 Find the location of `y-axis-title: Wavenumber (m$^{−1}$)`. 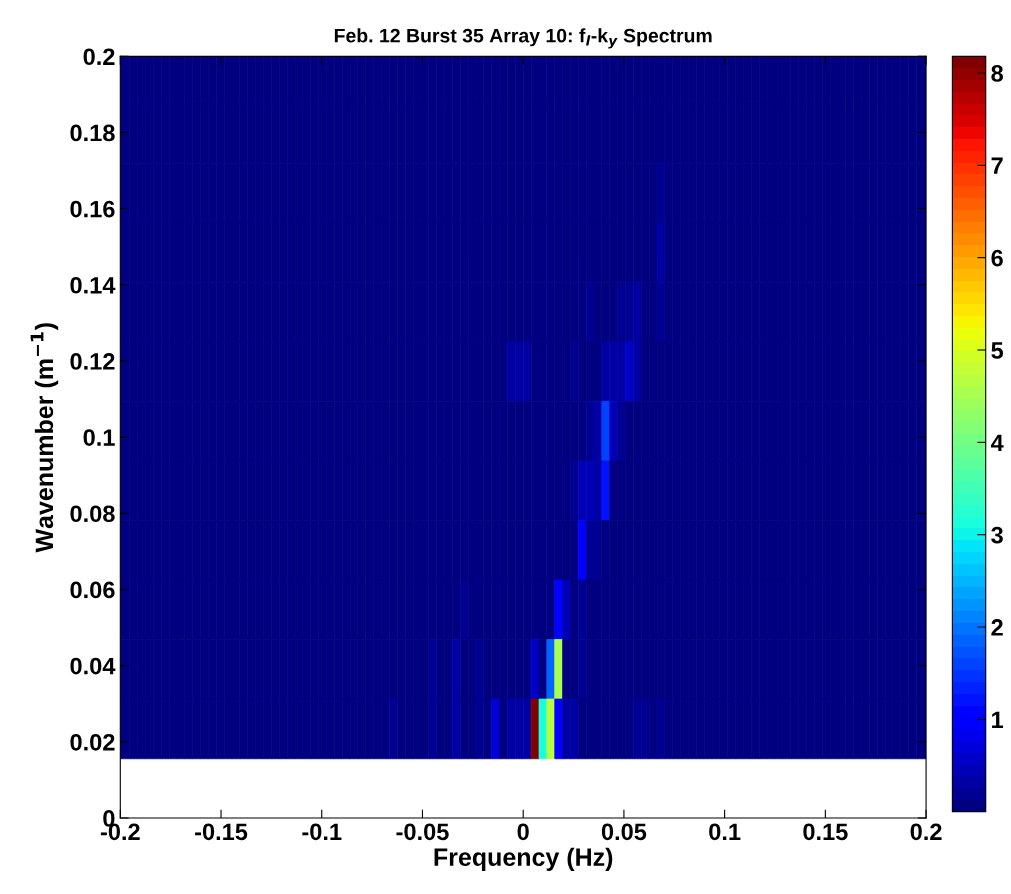

y-axis-title: Wavenumber (m$^{−1}$) is located at coordinates (44, 438).